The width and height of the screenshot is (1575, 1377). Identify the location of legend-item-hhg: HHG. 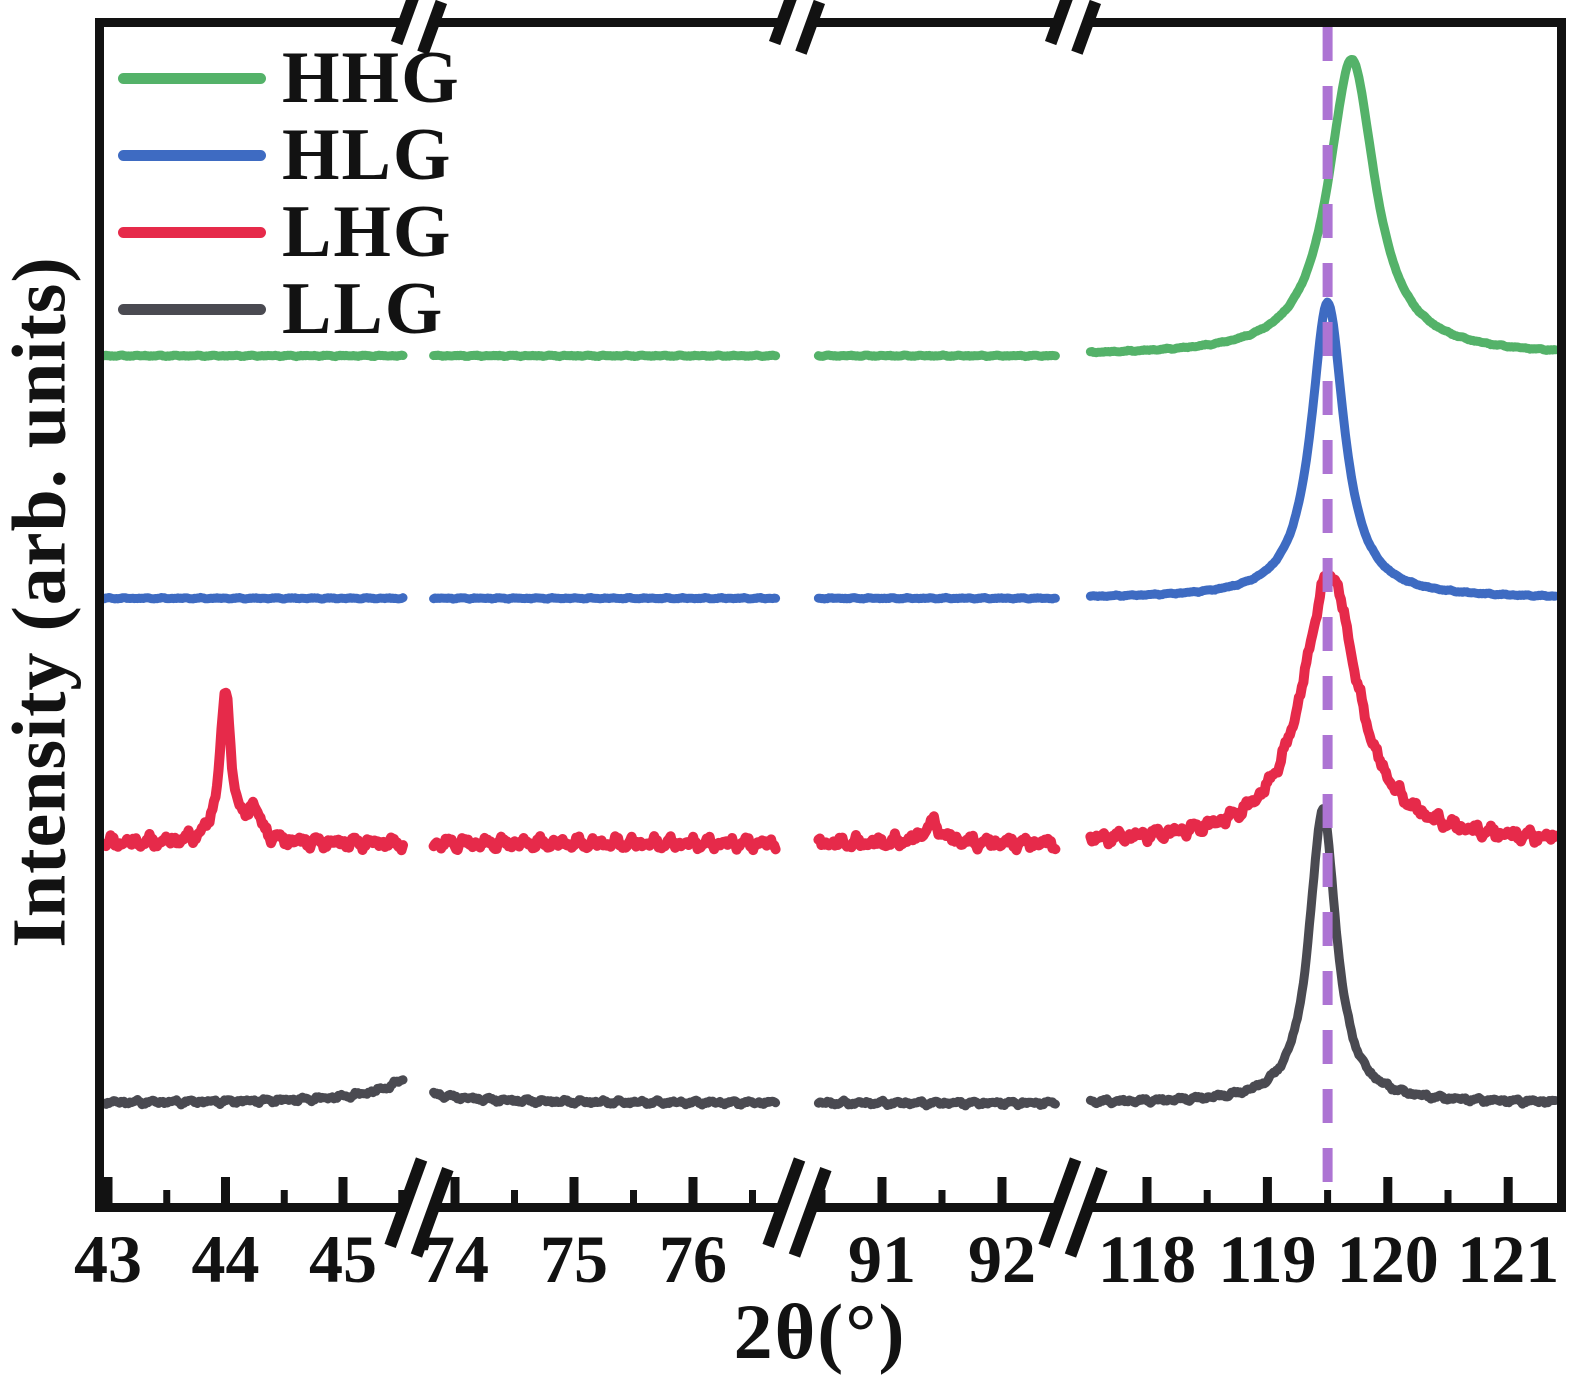
(289, 78).